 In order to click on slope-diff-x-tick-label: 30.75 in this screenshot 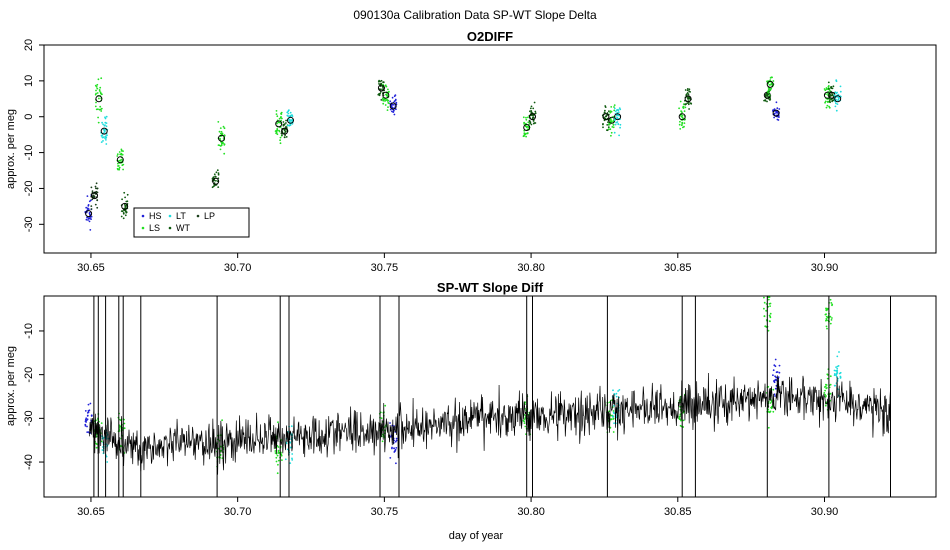, I will do `click(385, 512)`.